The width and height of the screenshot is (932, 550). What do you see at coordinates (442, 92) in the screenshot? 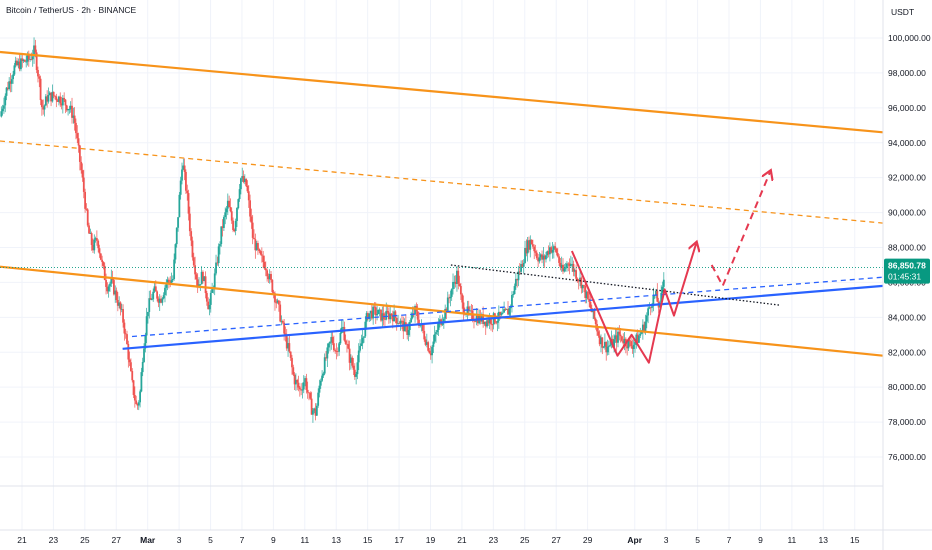
I see `channel-upper` at bounding box center [442, 92].